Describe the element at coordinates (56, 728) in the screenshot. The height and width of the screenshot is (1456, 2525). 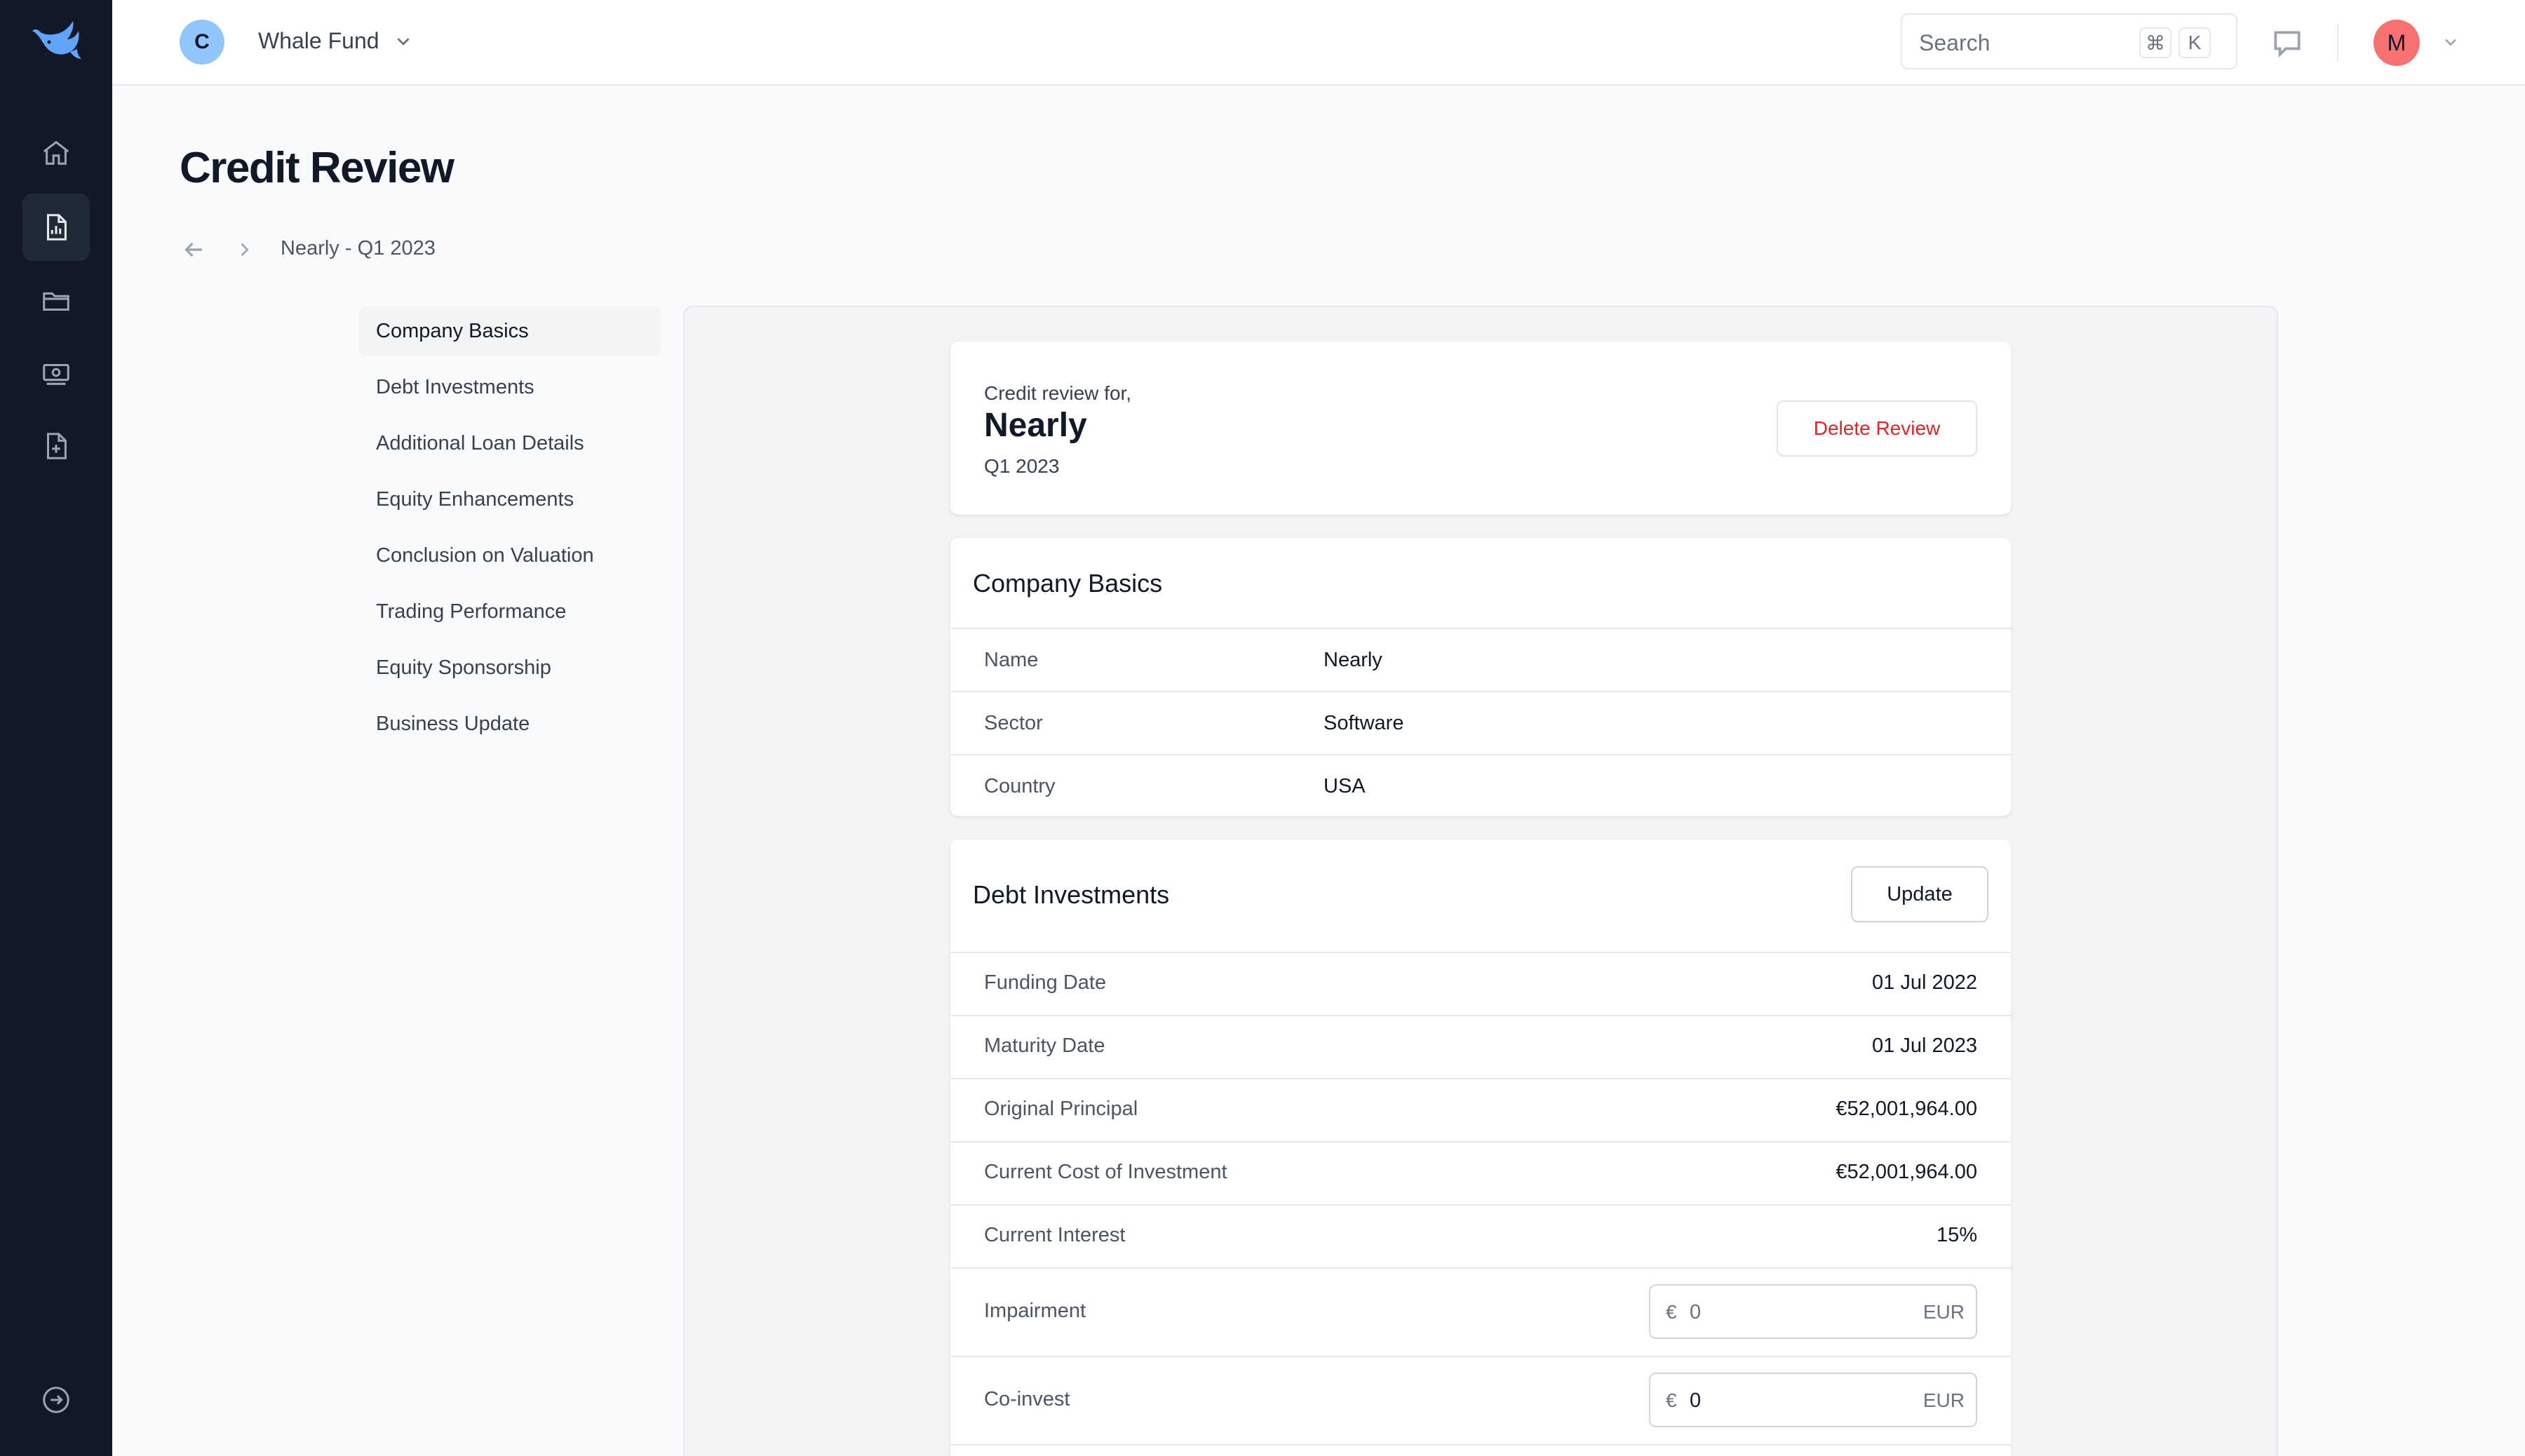
I see `app-sidebar` at that location.